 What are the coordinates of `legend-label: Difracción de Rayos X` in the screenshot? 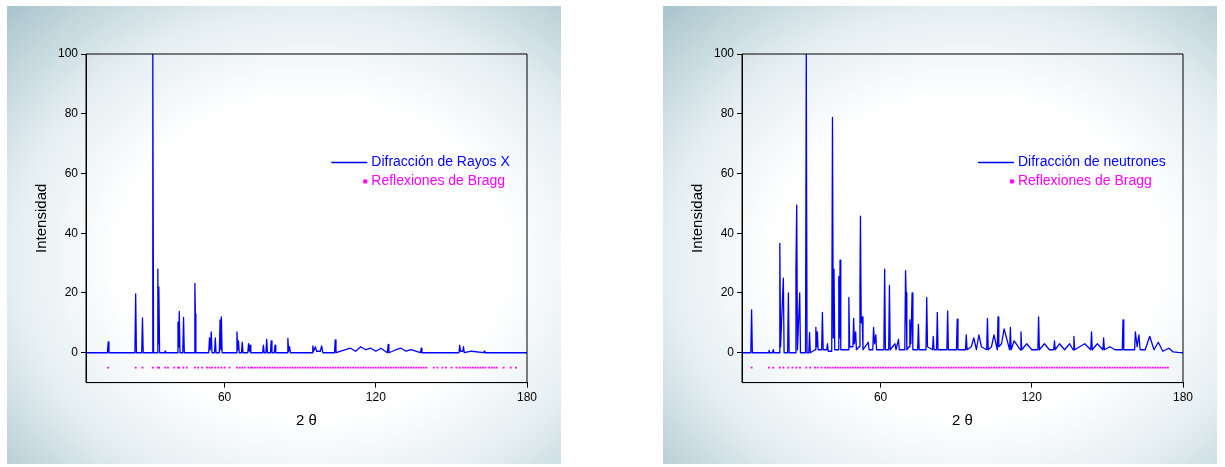 It's located at (441, 161).